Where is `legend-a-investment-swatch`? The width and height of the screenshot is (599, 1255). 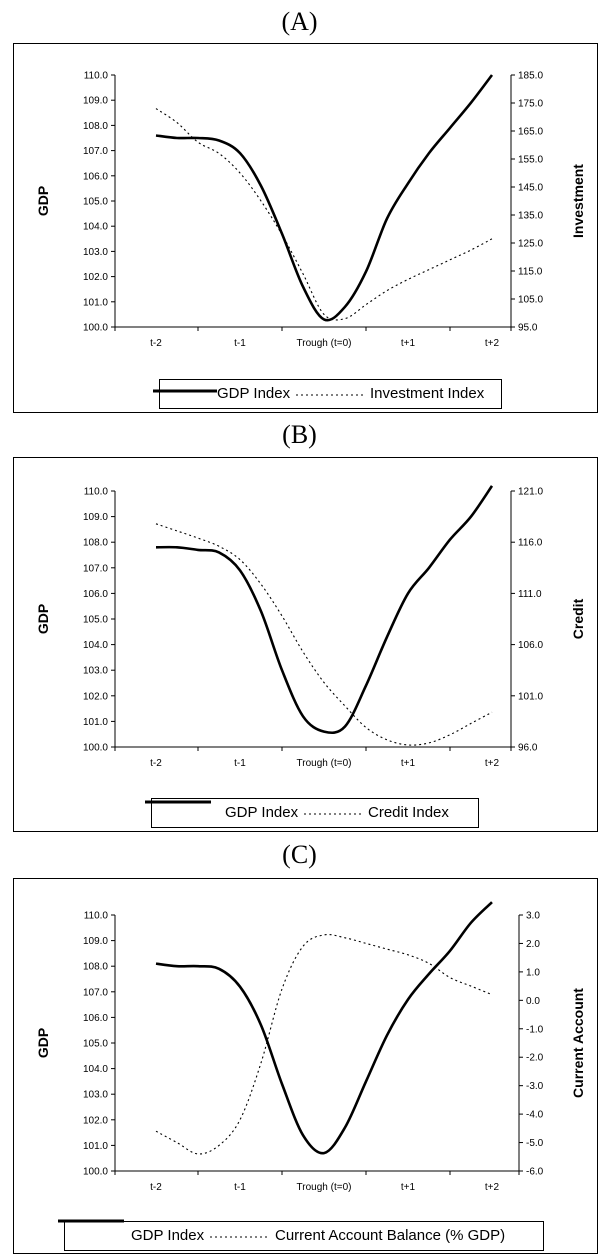
legend-a-investment-swatch is located at coordinates (332, 395).